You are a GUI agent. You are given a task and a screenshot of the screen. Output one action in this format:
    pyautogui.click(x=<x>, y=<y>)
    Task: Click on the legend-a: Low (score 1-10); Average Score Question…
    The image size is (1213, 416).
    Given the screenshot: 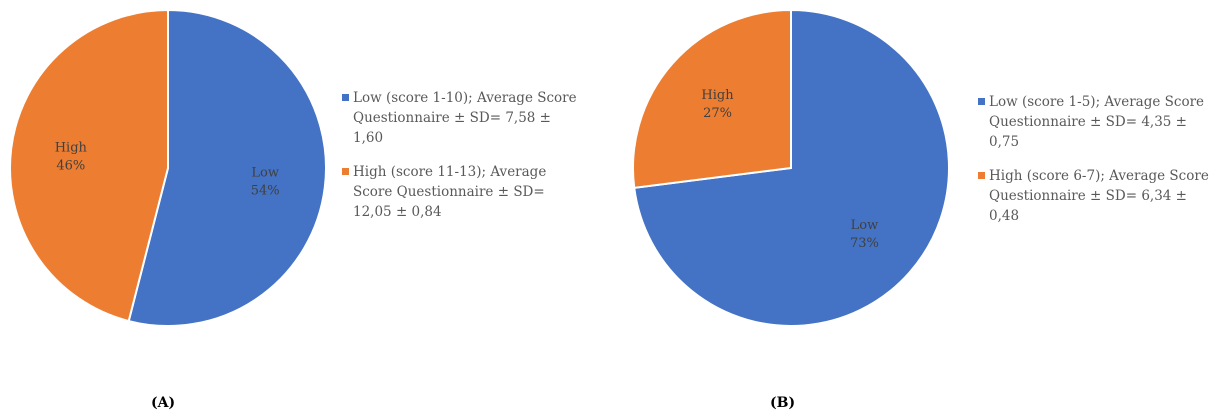 What is the action you would take?
    pyautogui.click(x=462, y=162)
    